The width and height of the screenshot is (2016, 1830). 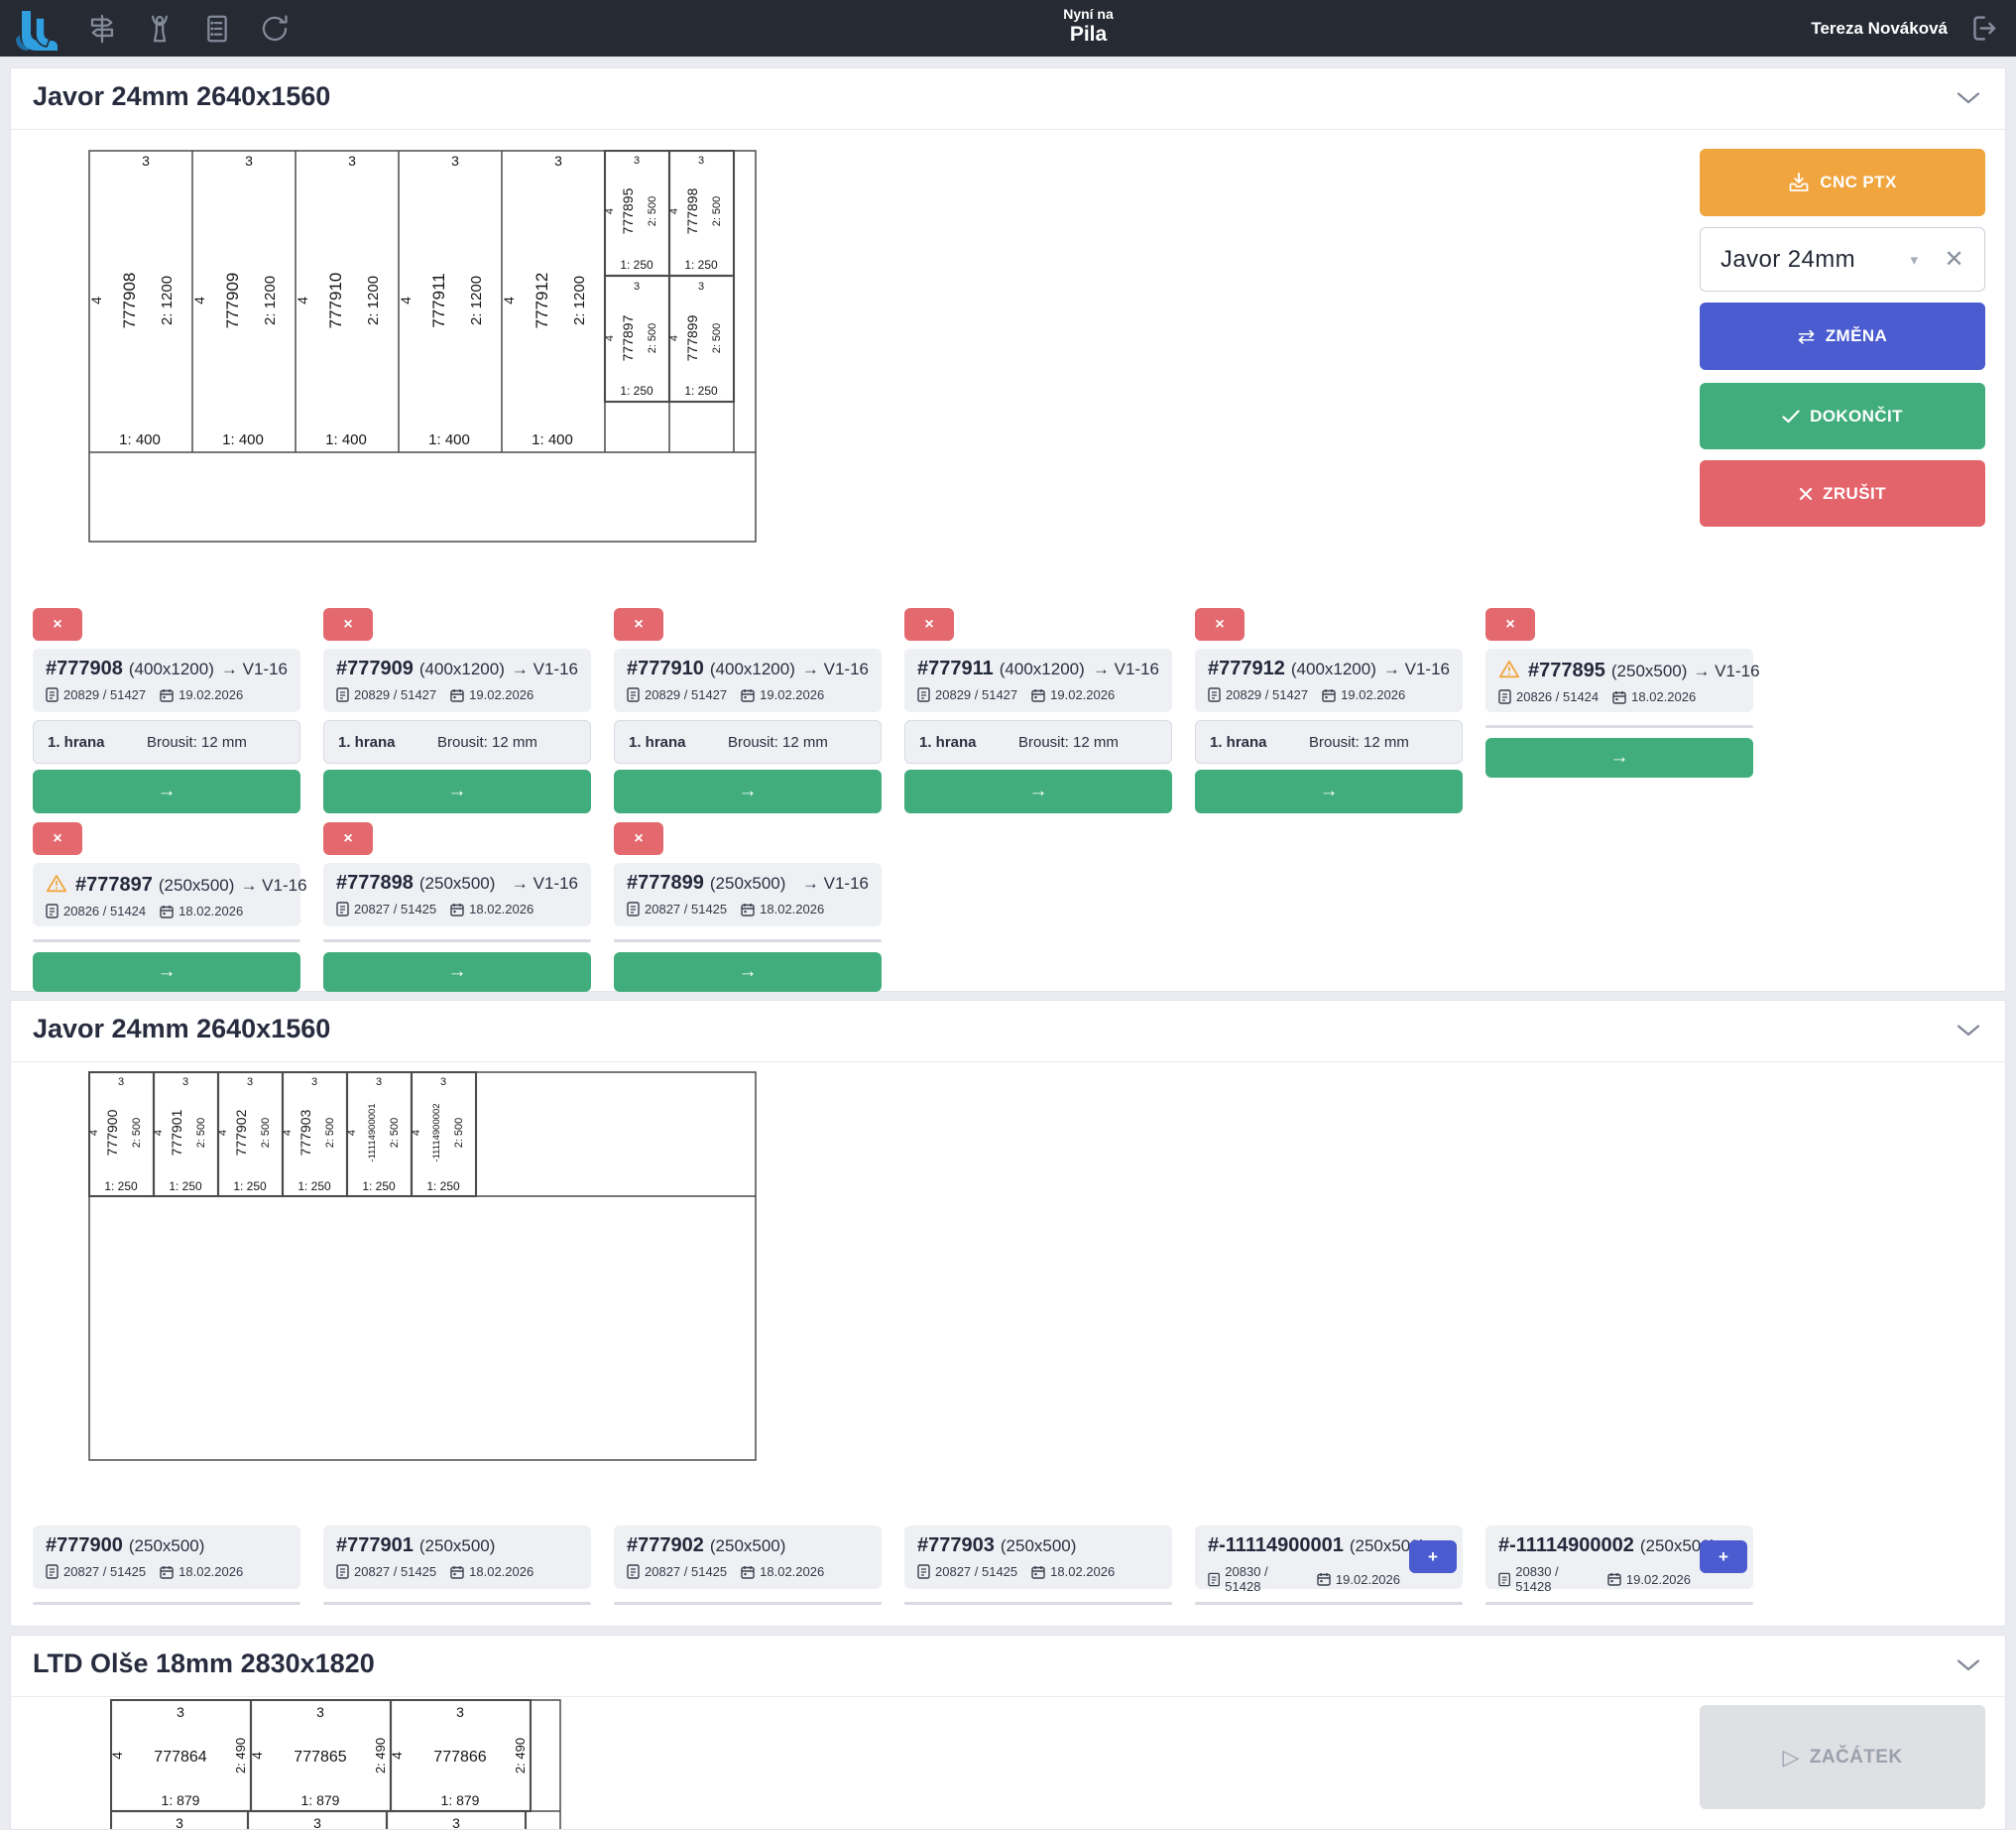 I want to click on app-logo-icon, so click(x=35, y=29).